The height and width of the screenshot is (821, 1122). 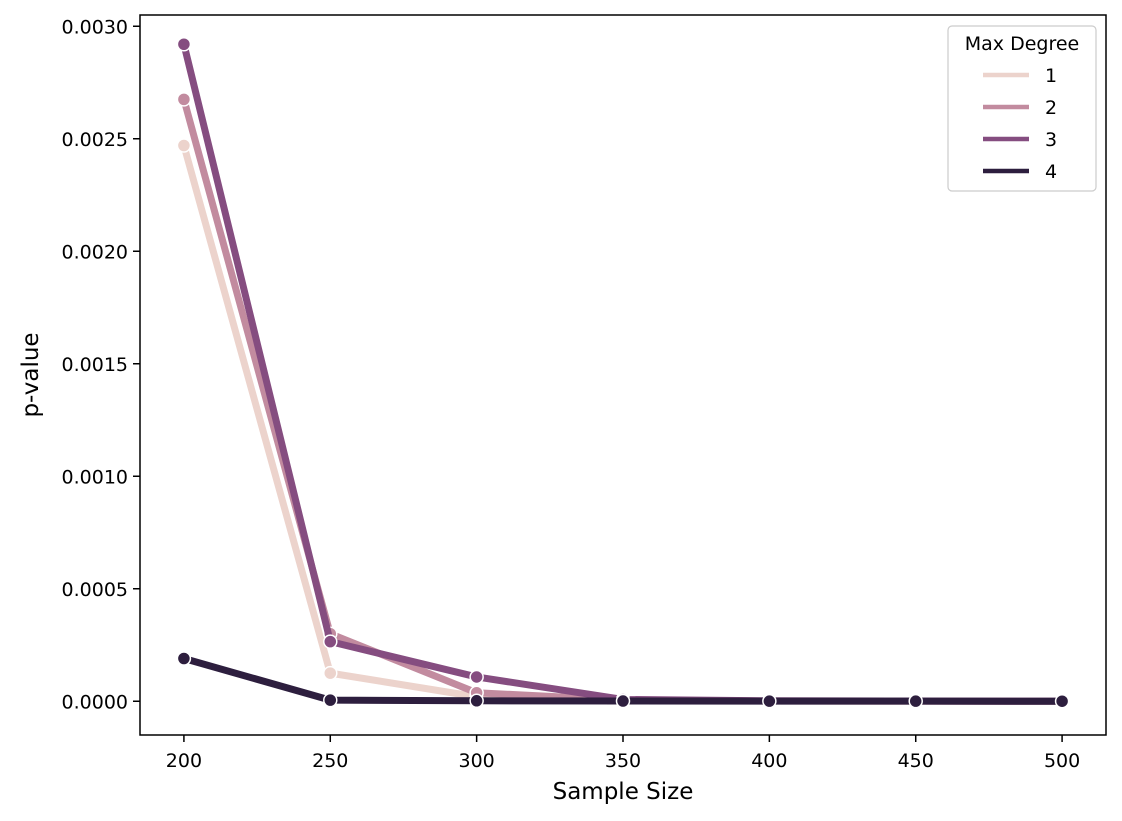 I want to click on y-tick-label: 0.0030, so click(x=95, y=27).